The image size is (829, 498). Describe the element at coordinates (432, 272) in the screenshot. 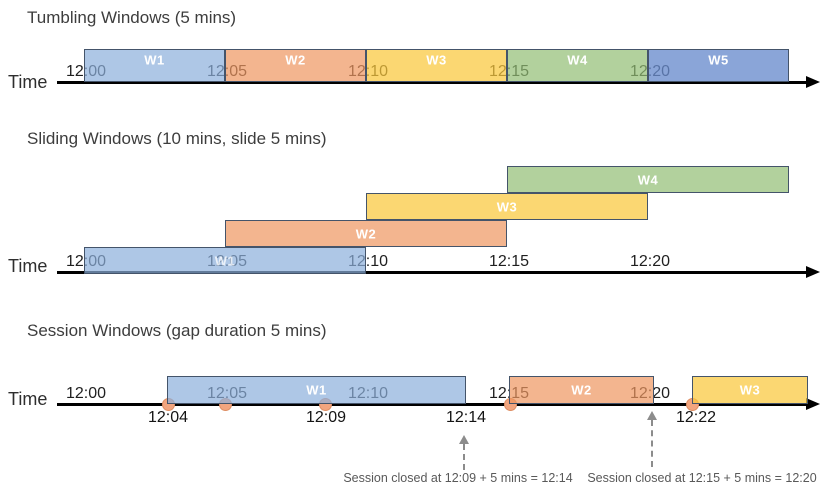

I see `sliding-timeline` at that location.